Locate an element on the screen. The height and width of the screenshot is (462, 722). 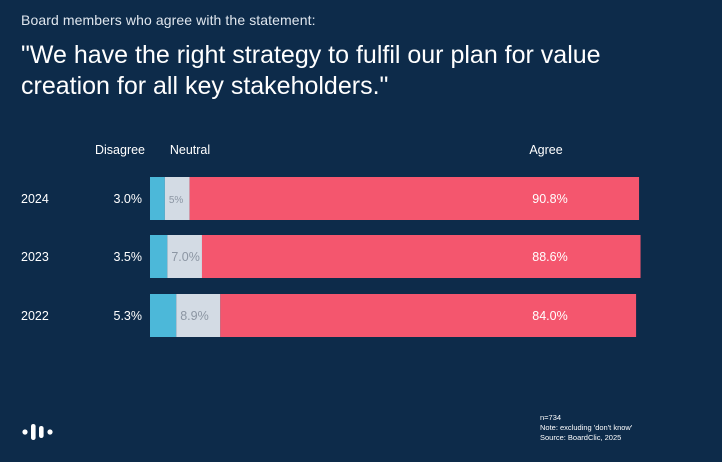
legend-agree: Agree is located at coordinates (545, 150).